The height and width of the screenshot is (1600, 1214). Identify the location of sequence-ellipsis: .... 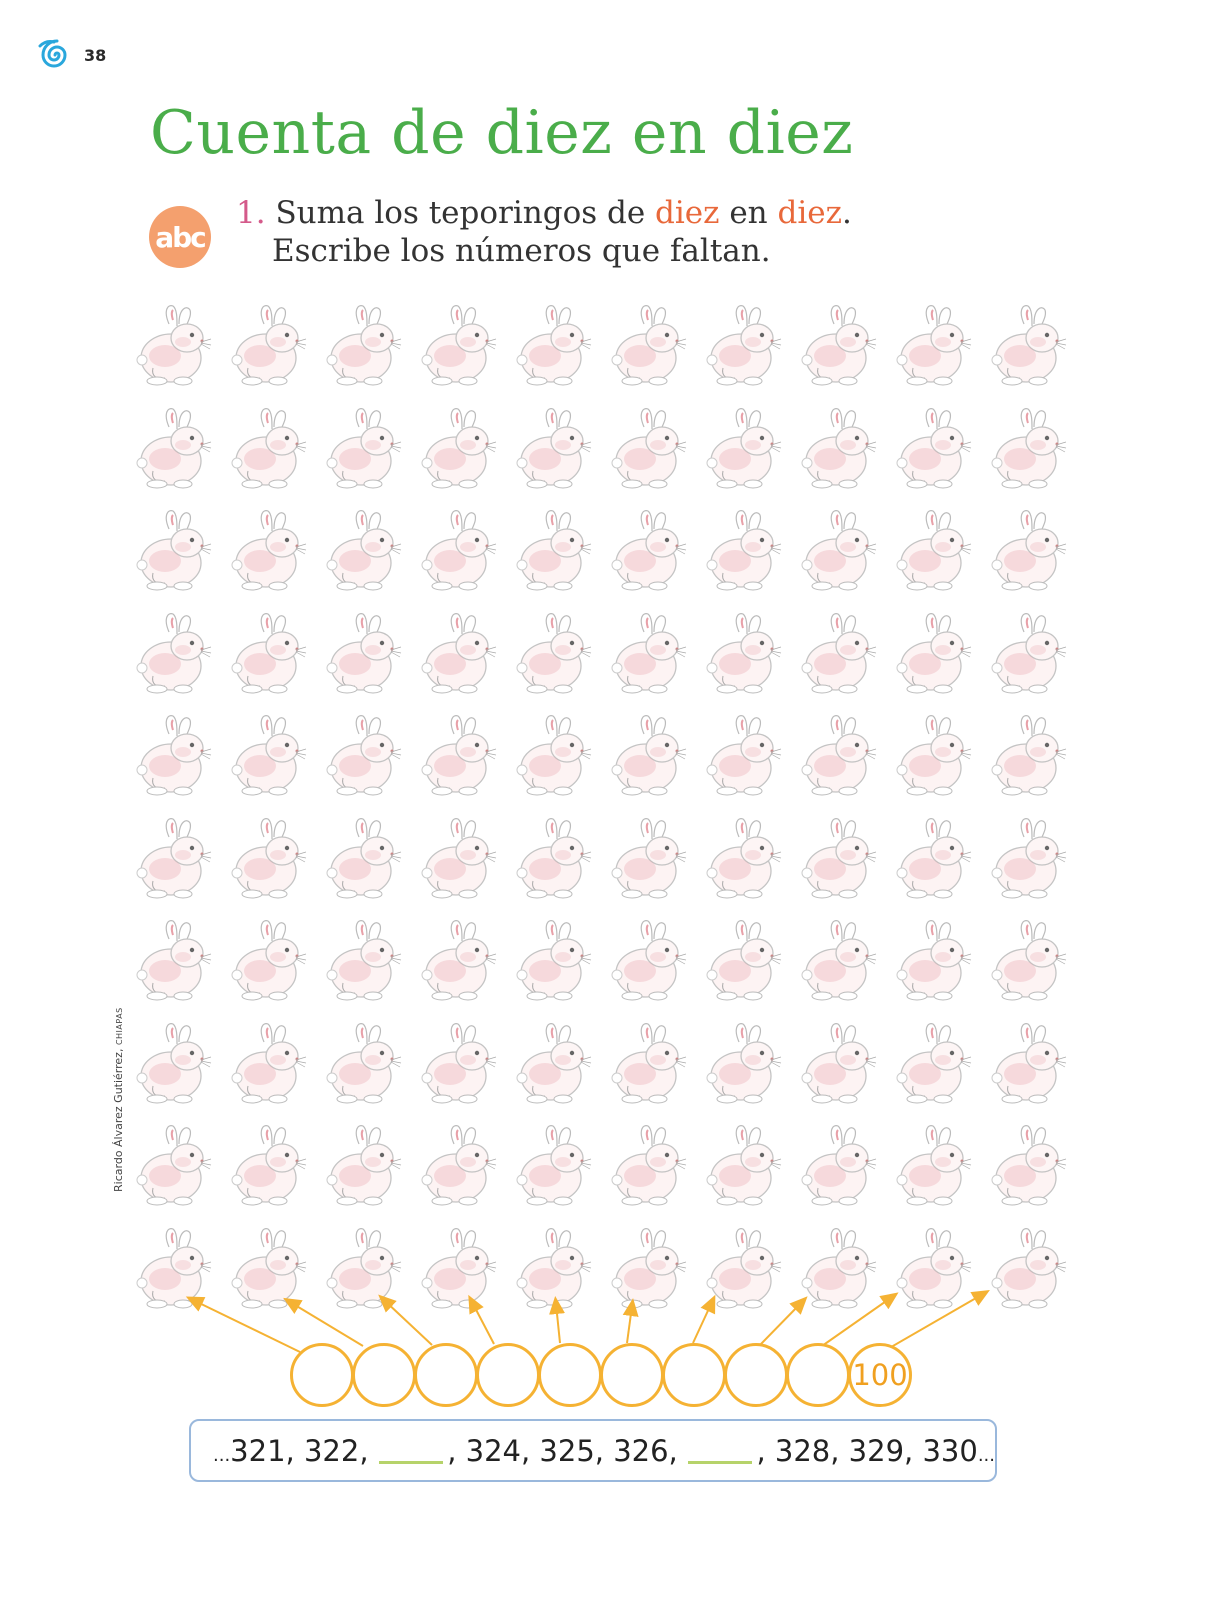
(222, 1455).